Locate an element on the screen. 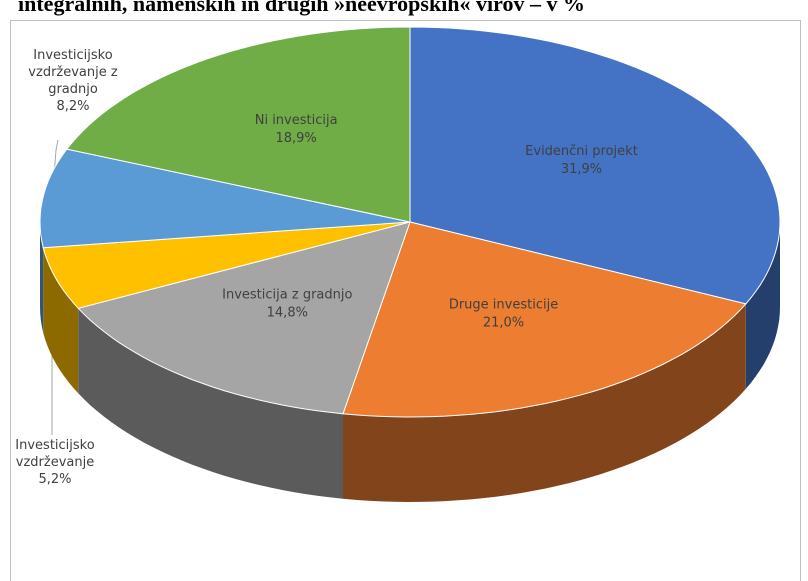 The width and height of the screenshot is (808, 581). slice-value: 8,2% is located at coordinates (73, 106).